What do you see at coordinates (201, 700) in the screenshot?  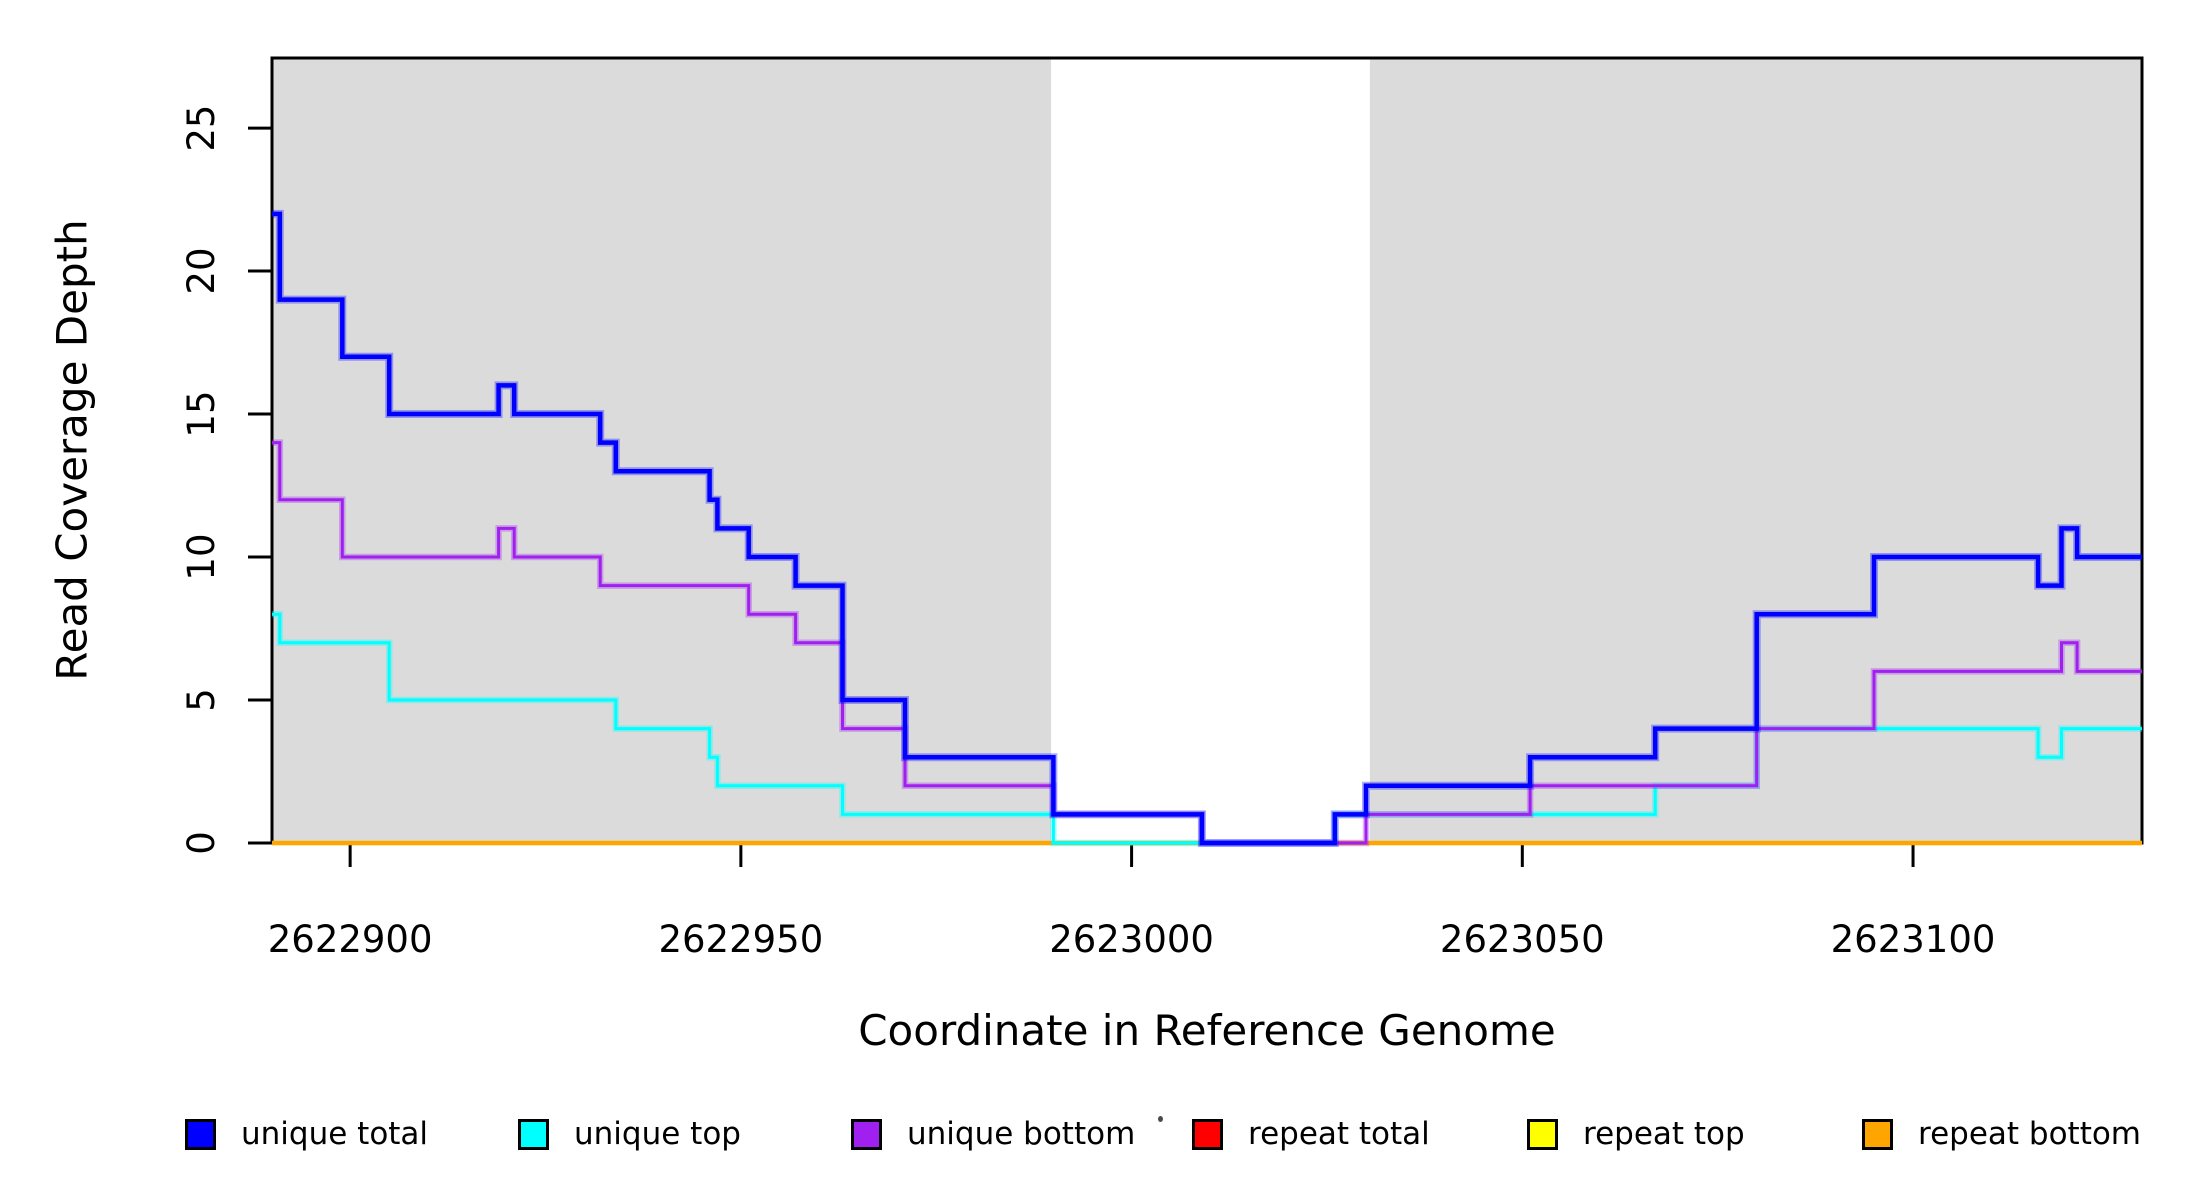 I see `y-tick-label: 5` at bounding box center [201, 700].